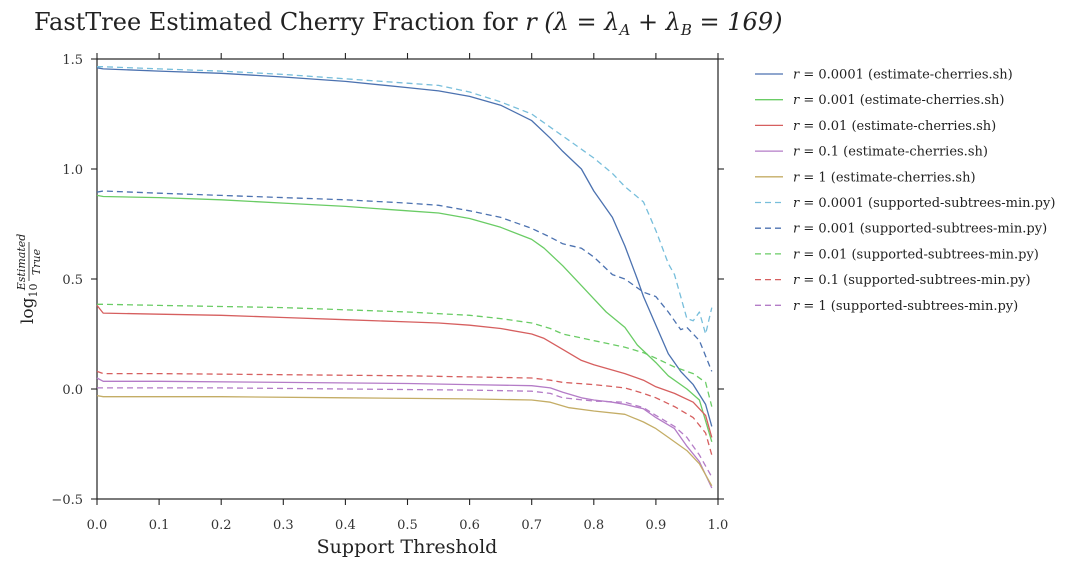 This screenshot has width=1084, height=566. I want to click on x-tick-label-6: 0.6, so click(469, 525).